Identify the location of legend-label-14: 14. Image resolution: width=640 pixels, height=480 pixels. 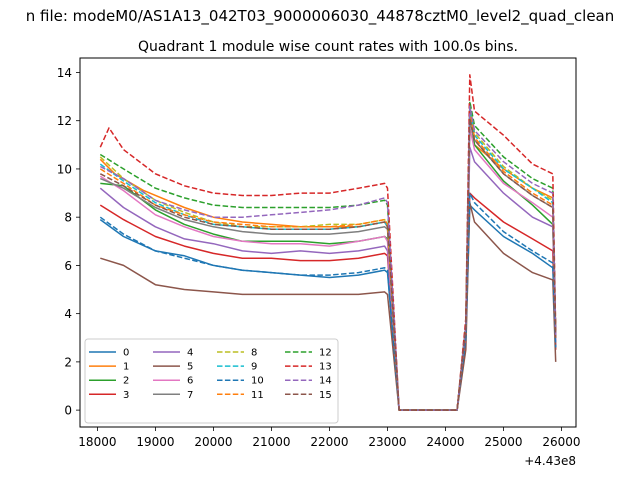
(325, 381).